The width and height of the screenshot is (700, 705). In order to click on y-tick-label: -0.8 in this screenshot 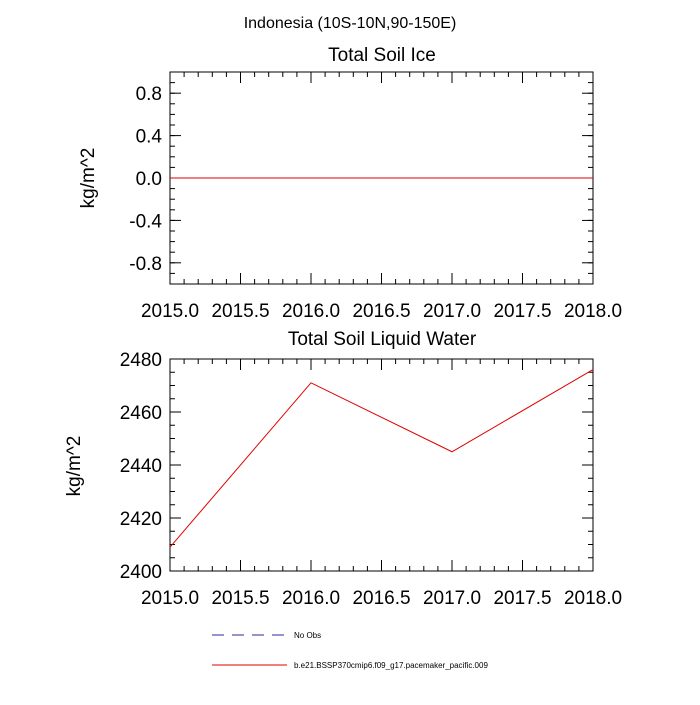, I will do `click(145, 264)`.